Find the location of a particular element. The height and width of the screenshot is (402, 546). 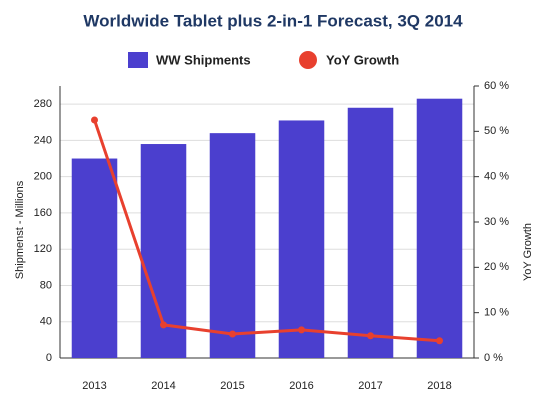

y-axis-title: Shipmenst - Millions is located at coordinates (20, 229).